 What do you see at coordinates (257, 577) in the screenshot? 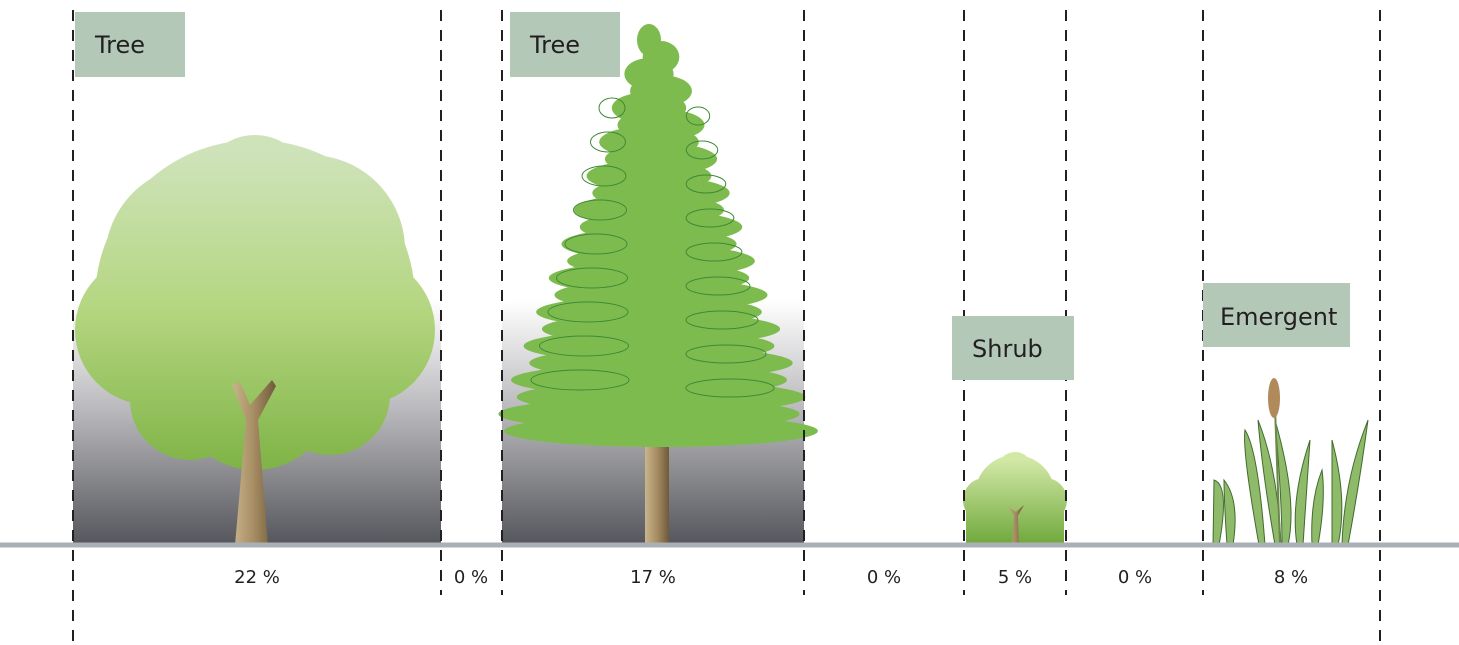
I see `share: 22 %` at bounding box center [257, 577].